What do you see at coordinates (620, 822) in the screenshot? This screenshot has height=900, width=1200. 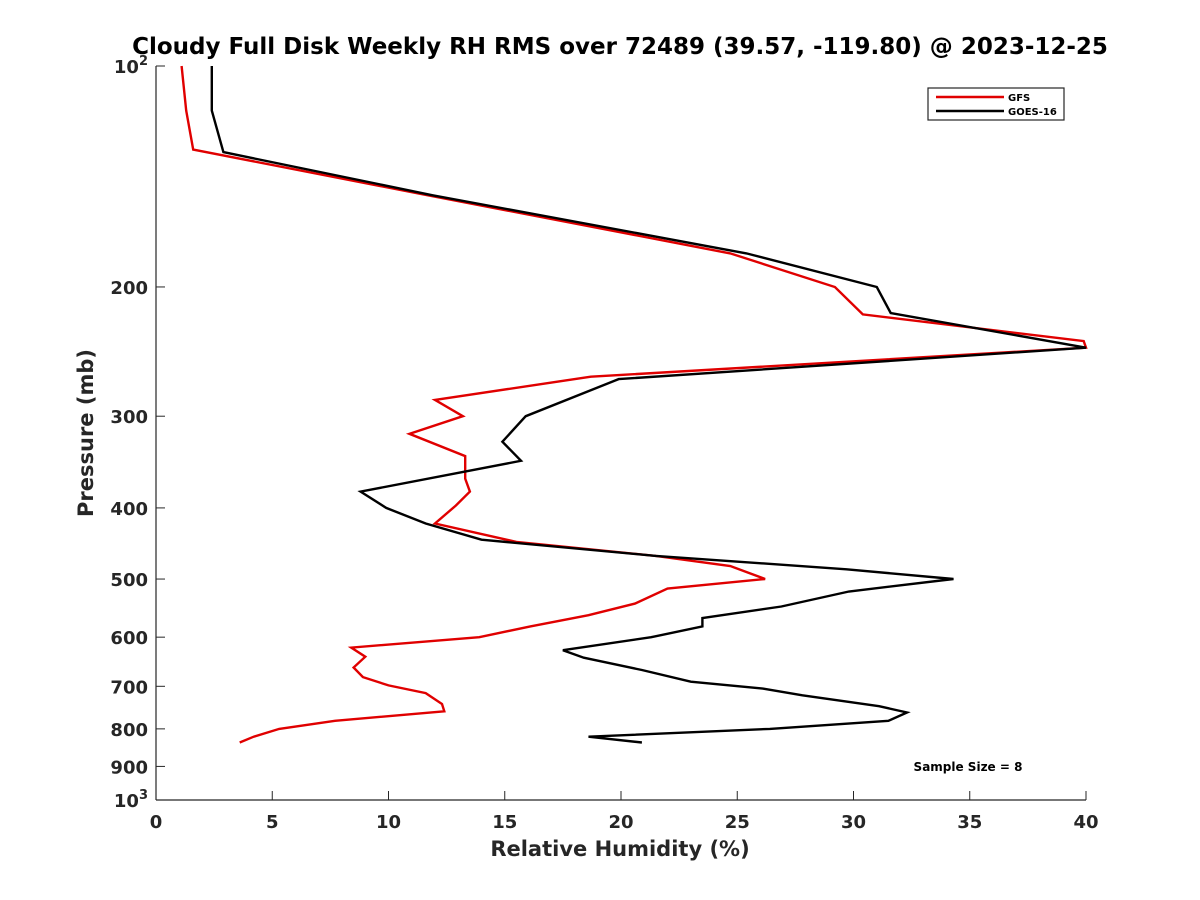 I see `x-tick-label: 20` at bounding box center [620, 822].